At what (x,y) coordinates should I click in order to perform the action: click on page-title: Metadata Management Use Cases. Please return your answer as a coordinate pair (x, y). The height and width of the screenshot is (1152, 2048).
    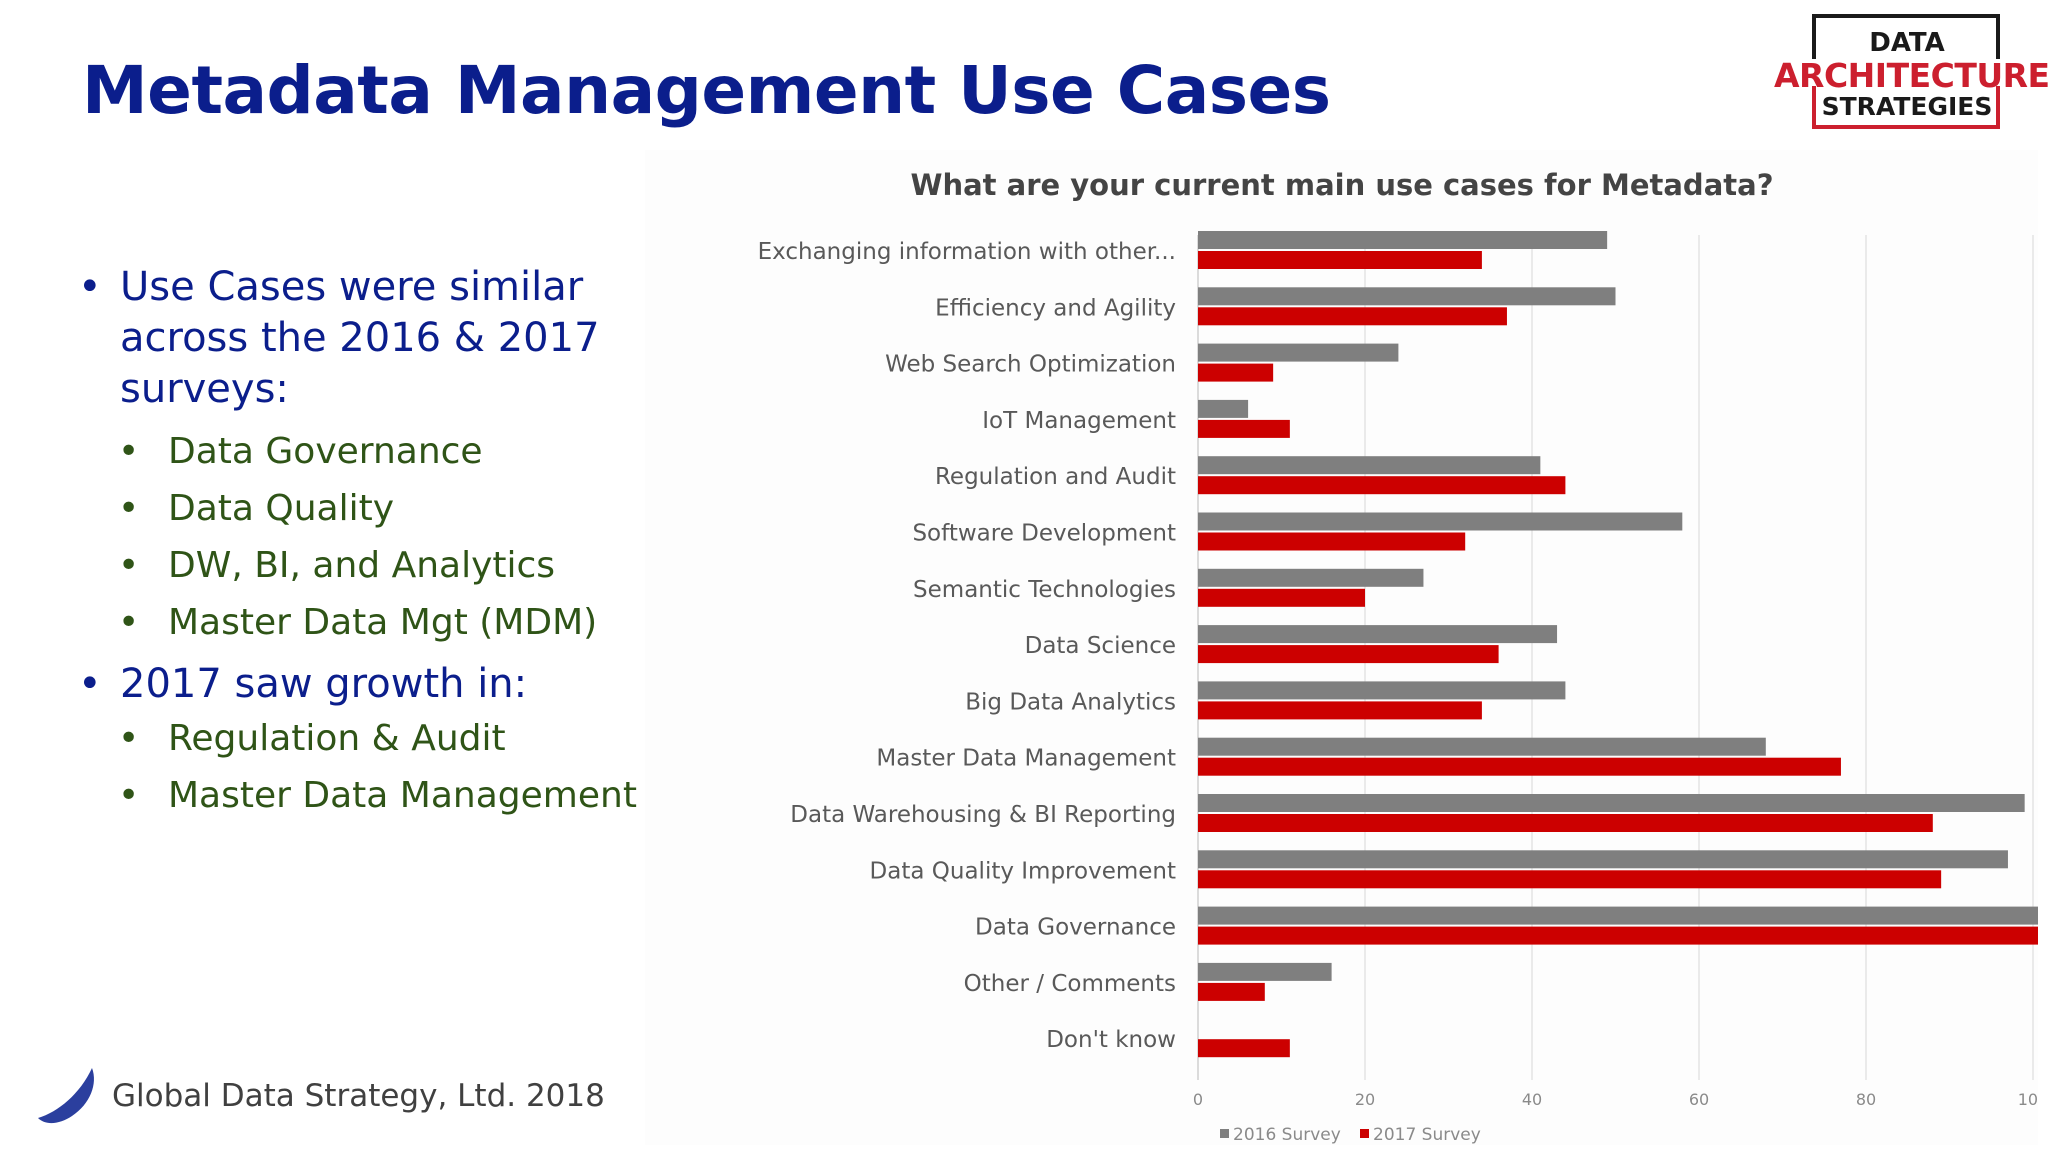
    Looking at the image, I should click on (706, 90).